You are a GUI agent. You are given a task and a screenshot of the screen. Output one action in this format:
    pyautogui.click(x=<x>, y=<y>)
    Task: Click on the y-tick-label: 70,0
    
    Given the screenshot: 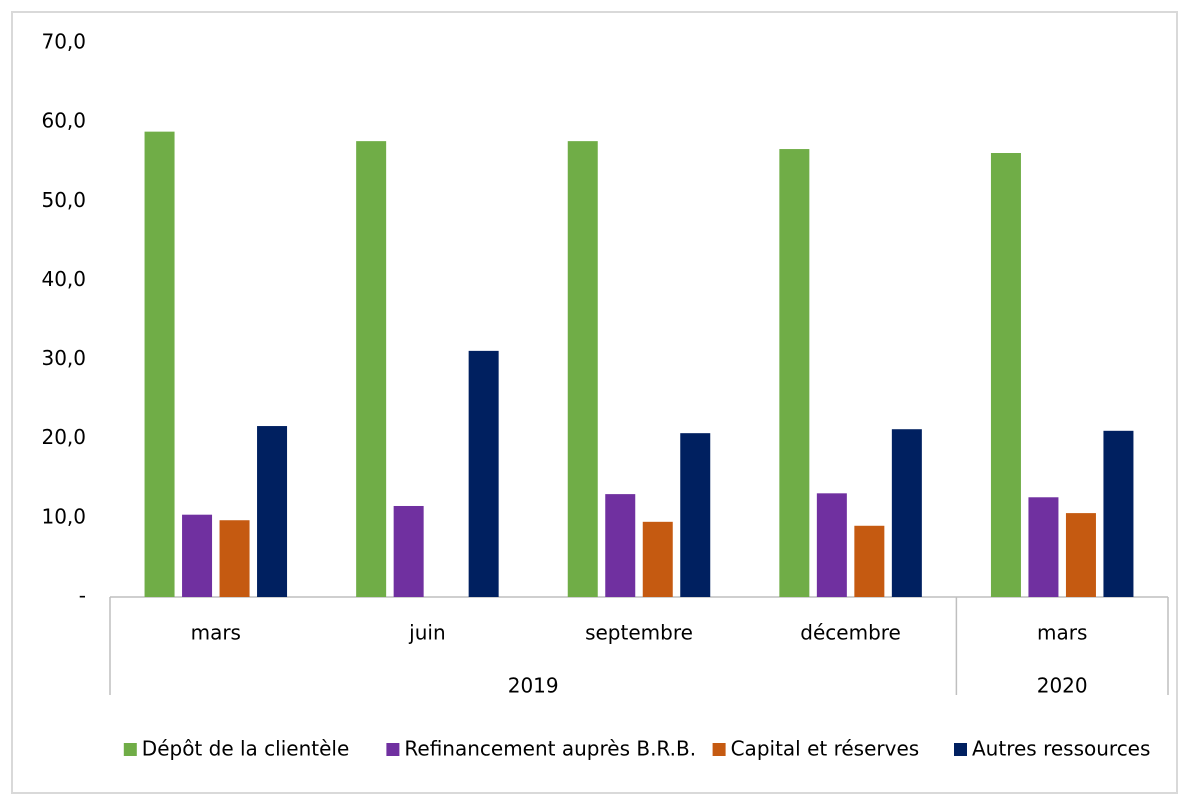 What is the action you would take?
    pyautogui.click(x=63, y=42)
    